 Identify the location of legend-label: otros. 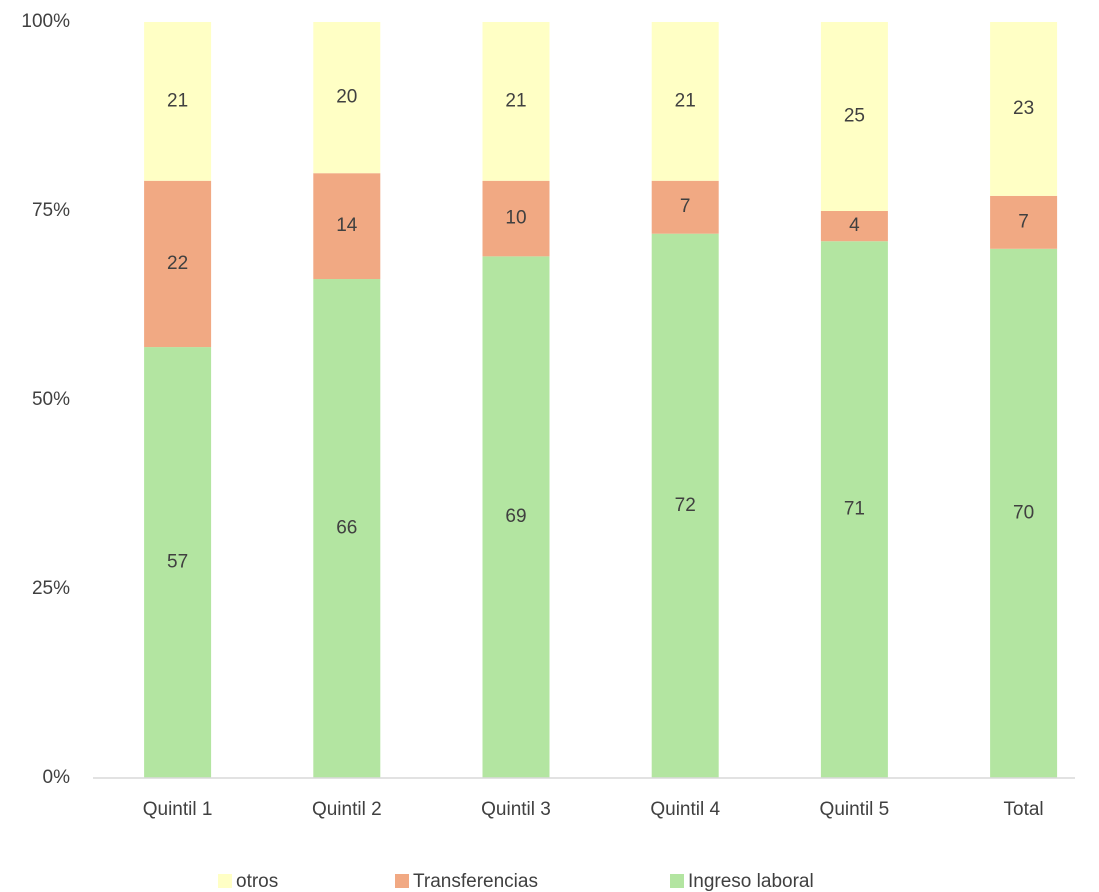
(257, 881).